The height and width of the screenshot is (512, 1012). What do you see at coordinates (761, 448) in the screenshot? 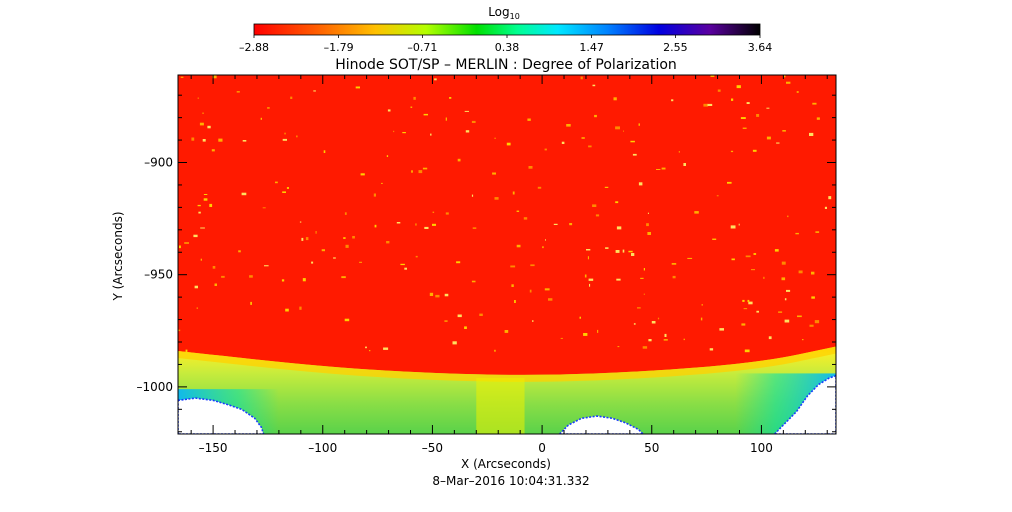
I see `x-tick-label: 100` at bounding box center [761, 448].